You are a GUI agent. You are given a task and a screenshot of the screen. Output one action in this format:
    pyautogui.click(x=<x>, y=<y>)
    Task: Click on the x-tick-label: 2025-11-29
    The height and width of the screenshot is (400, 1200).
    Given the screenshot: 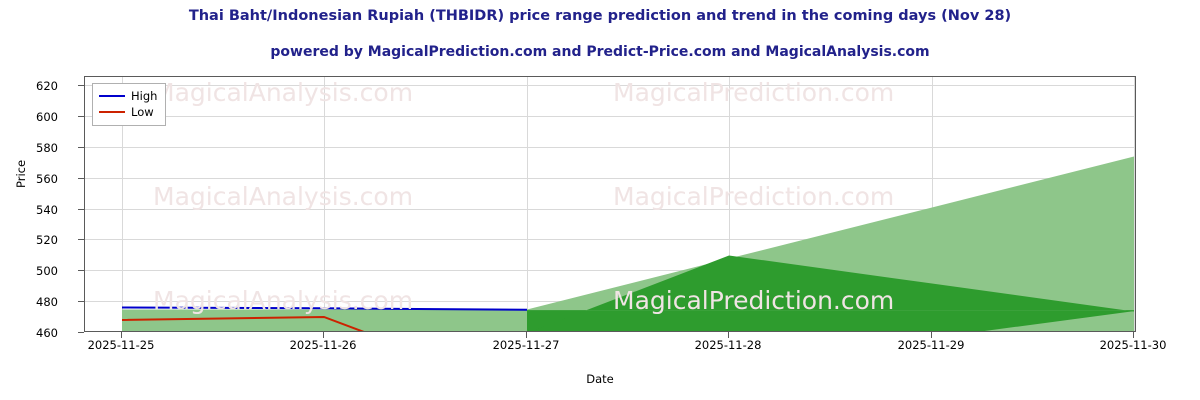 What is the action you would take?
    pyautogui.click(x=931, y=345)
    